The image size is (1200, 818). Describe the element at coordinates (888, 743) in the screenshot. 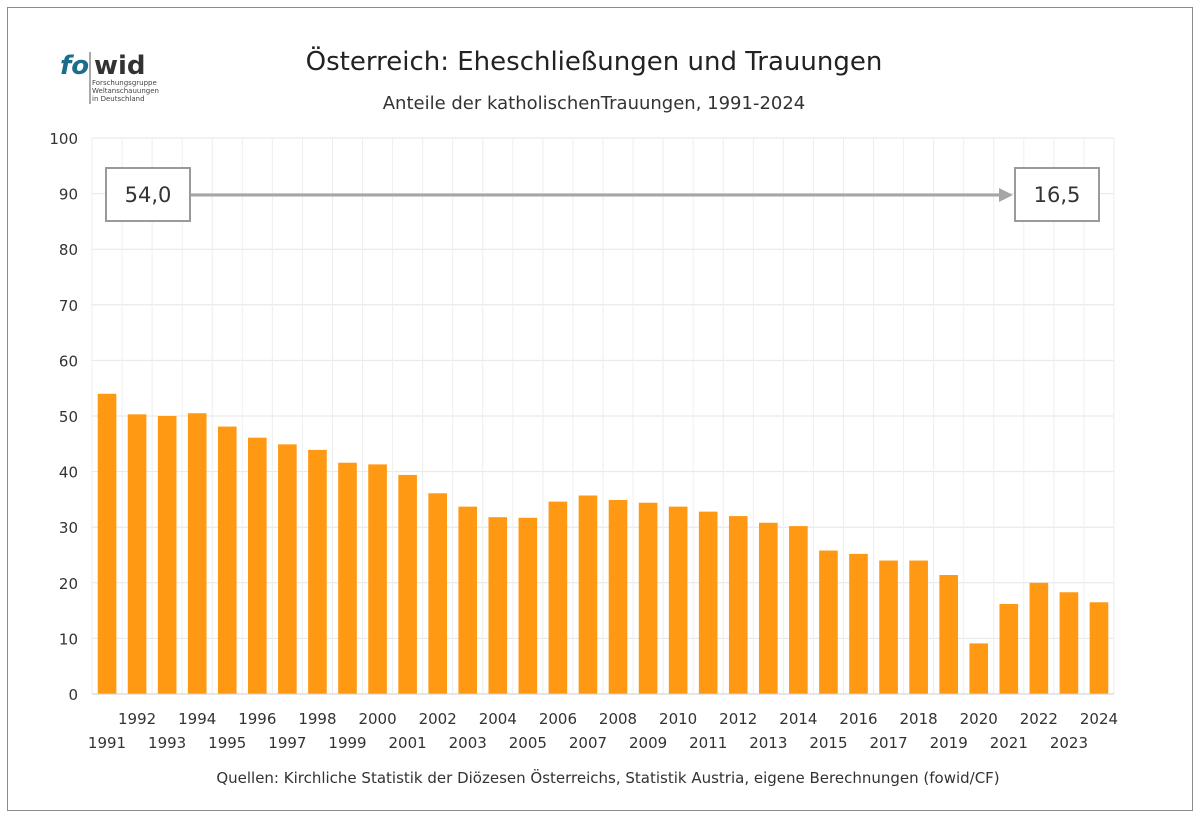

I see `x-tick-label: 2017` at that location.